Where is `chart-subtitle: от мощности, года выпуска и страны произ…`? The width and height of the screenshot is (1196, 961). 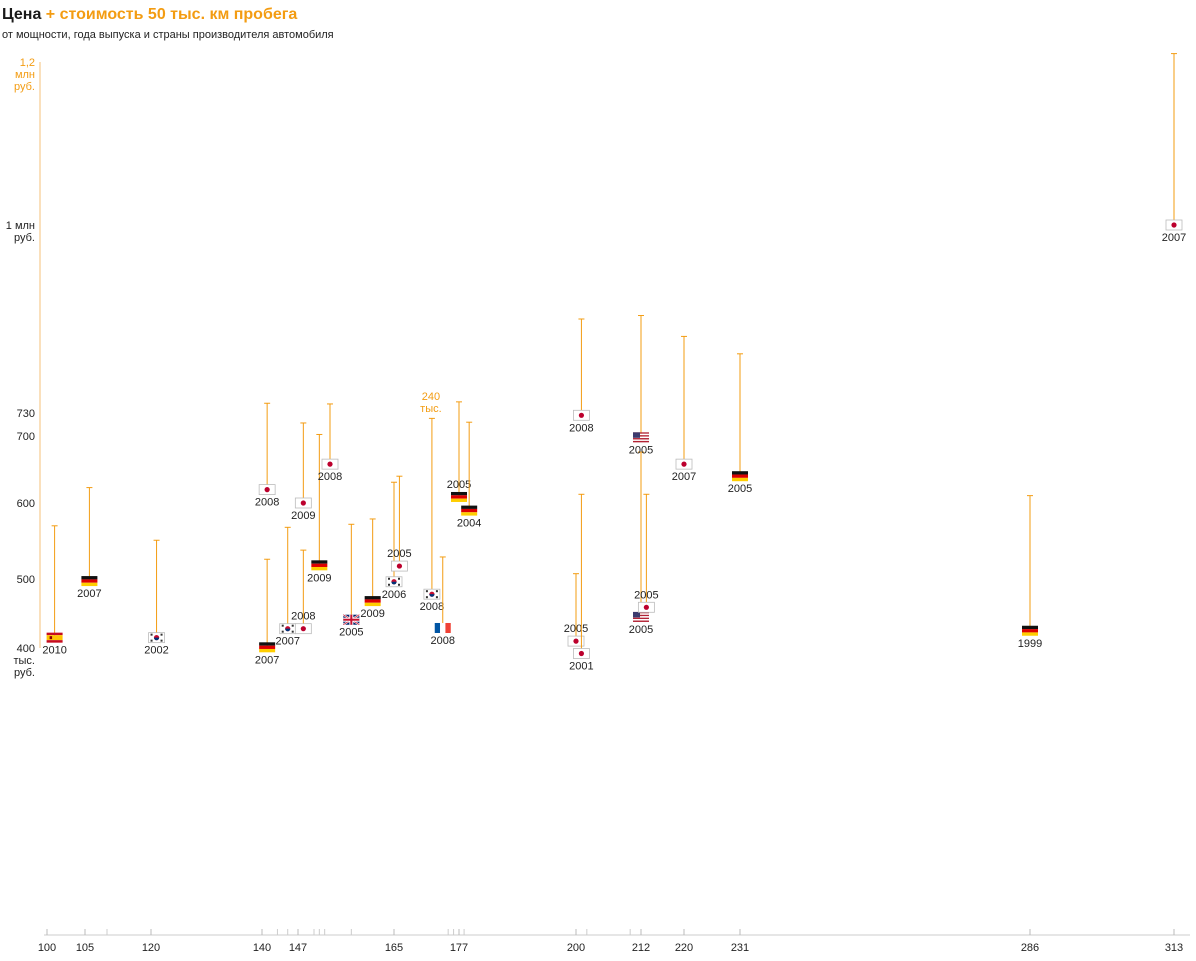 chart-subtitle: от мощности, года выпуска и страны произ… is located at coordinates (168, 35).